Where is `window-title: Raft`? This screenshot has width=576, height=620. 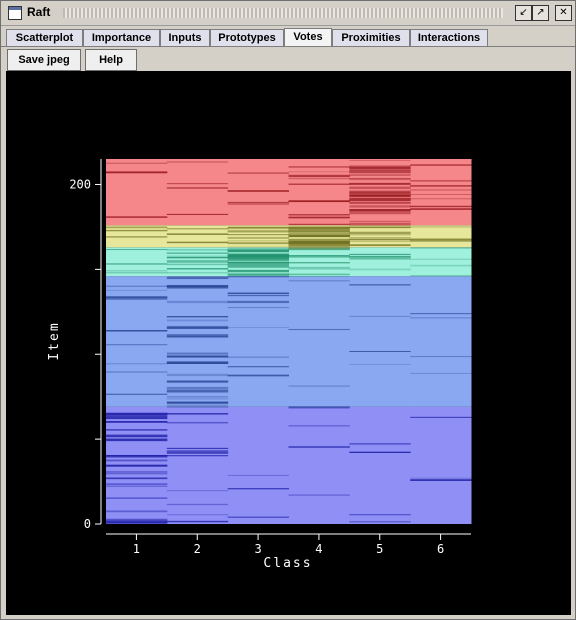 window-title: Raft is located at coordinates (39, 12).